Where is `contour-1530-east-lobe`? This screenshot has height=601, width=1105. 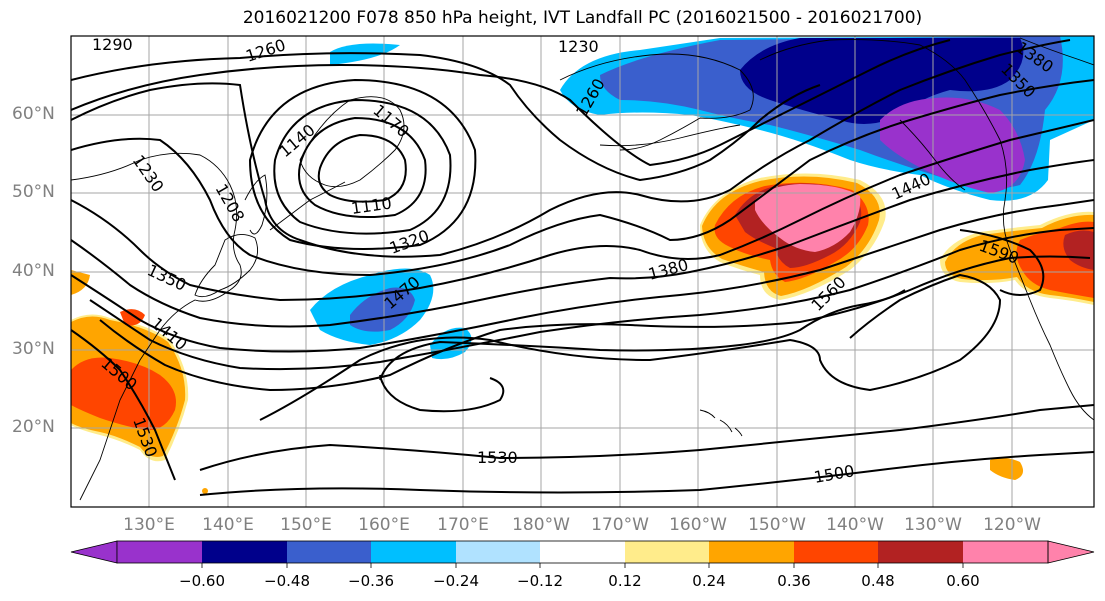
contour-1530-east-lobe is located at coordinates (442, 393).